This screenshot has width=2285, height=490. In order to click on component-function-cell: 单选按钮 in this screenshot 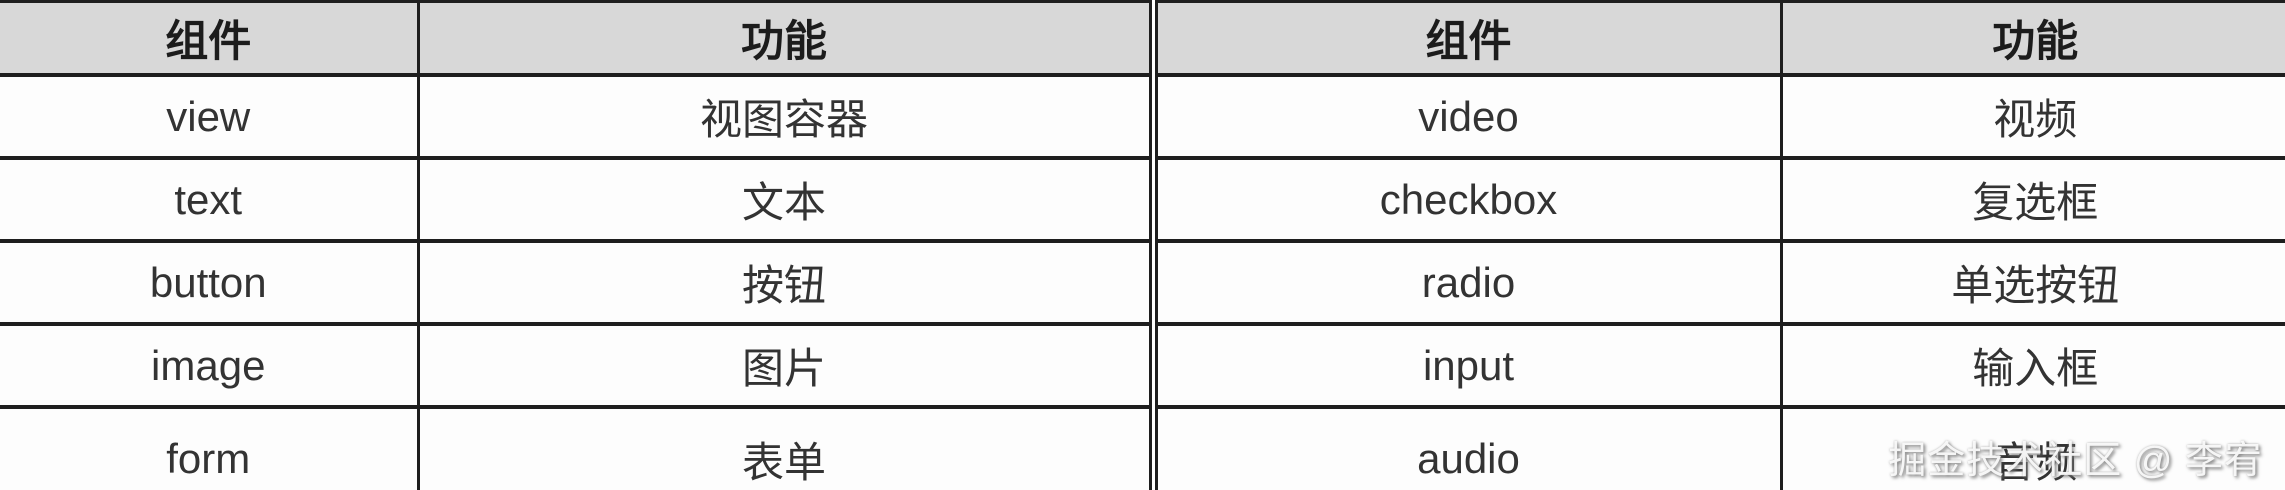, I will do `click(2033, 283)`.